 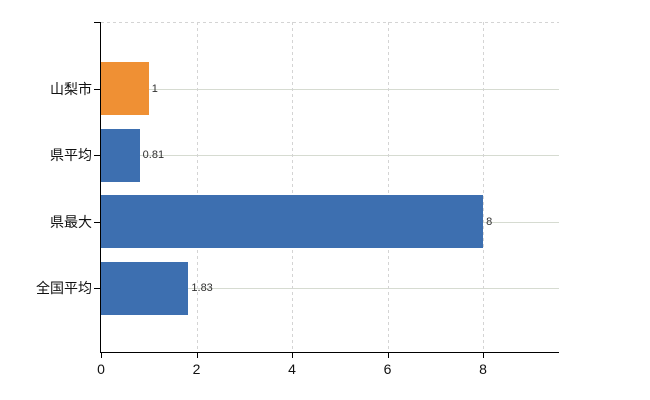 I want to click on bar-value-label: 0.81, so click(x=153, y=155).